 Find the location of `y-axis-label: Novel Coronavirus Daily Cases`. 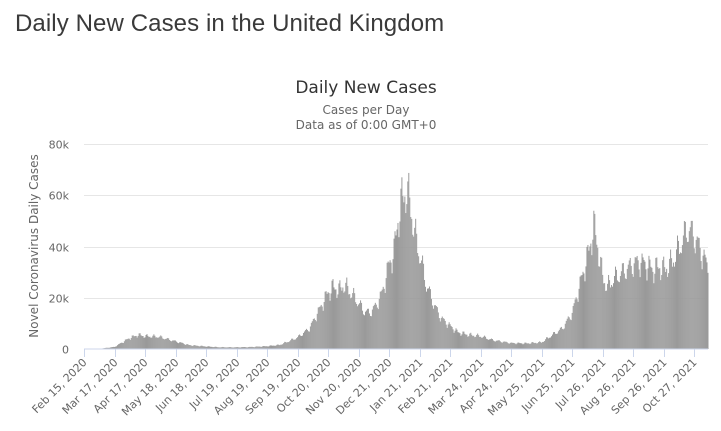

y-axis-label: Novel Coronavirus Daily Cases is located at coordinates (34, 245).